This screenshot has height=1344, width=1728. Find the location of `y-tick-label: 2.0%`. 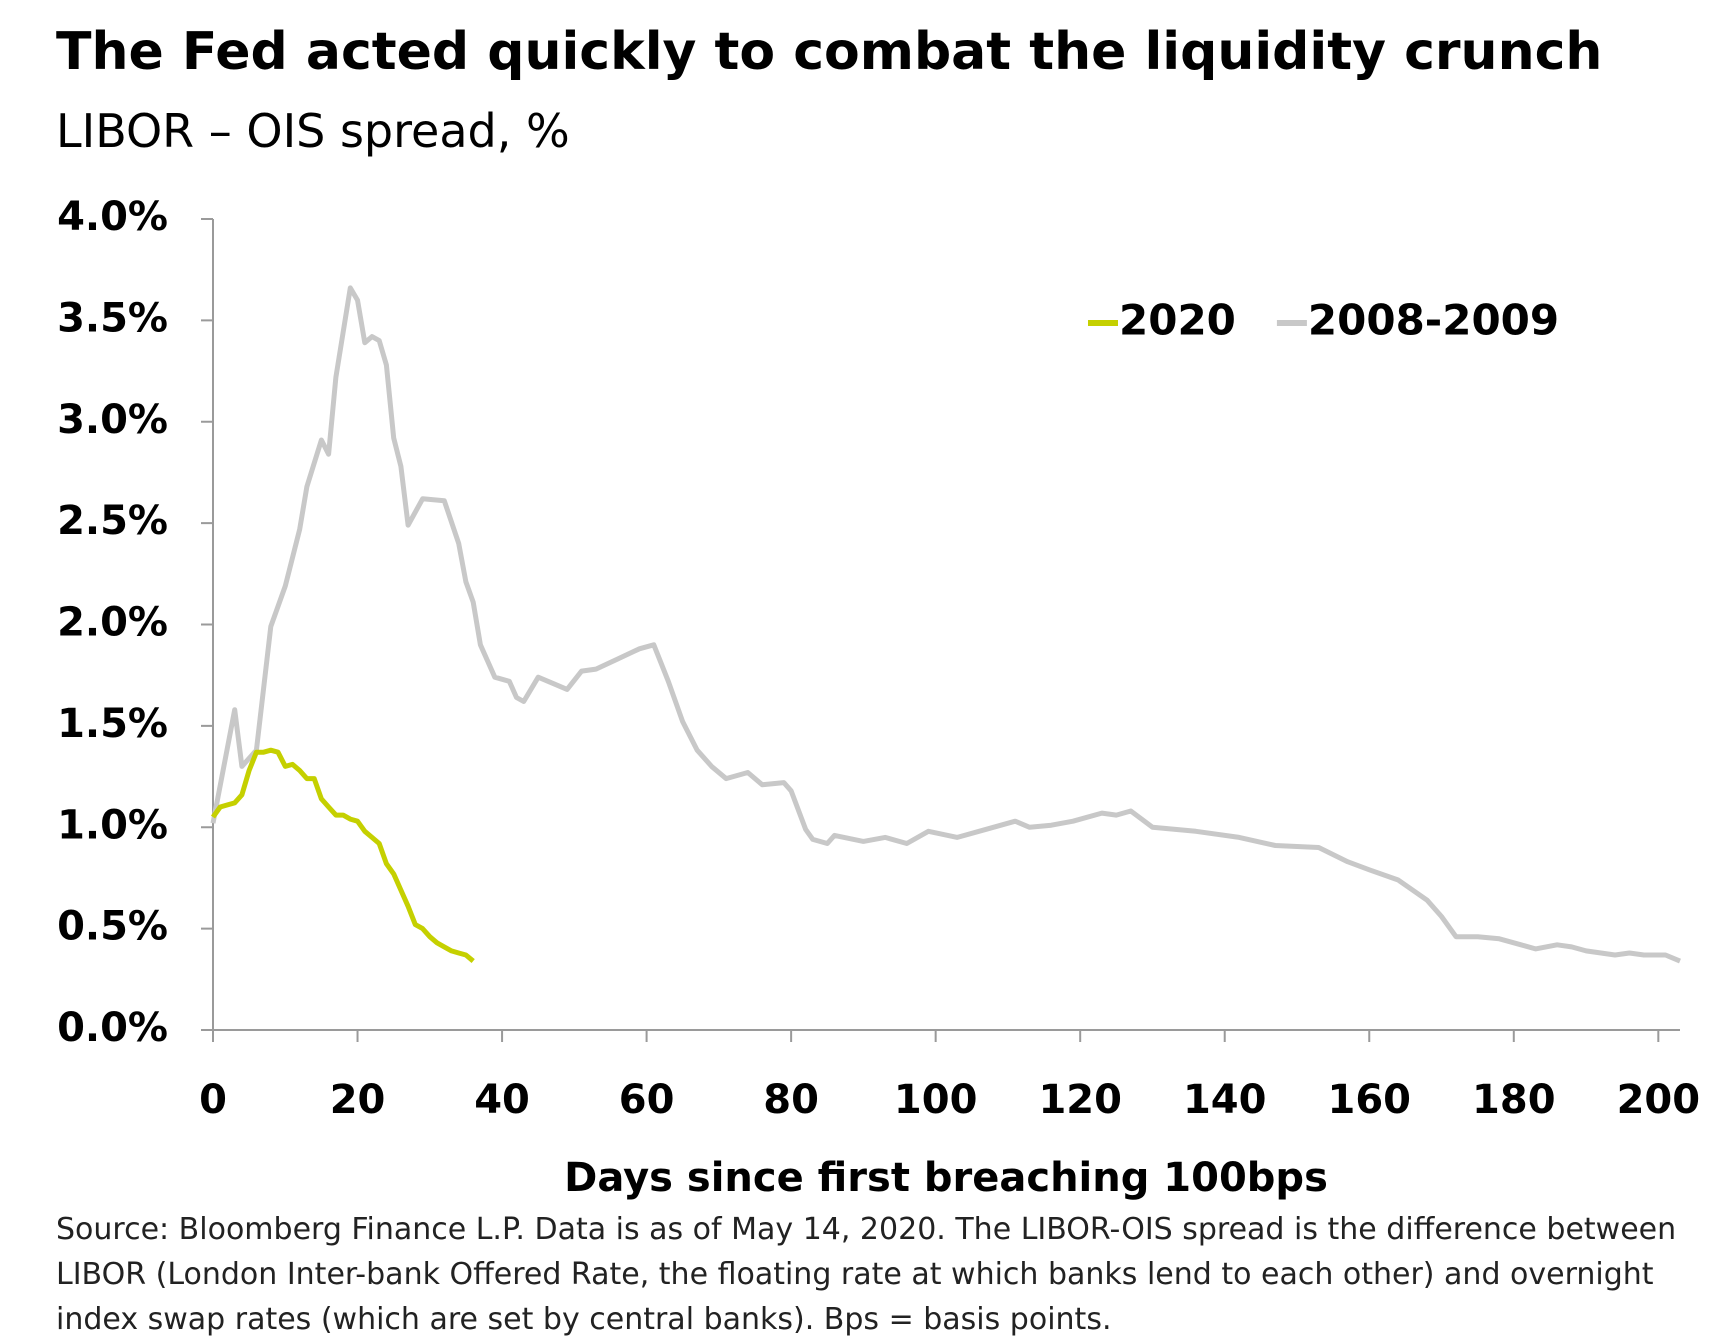

y-tick-label: 2.0% is located at coordinates (112, 623).